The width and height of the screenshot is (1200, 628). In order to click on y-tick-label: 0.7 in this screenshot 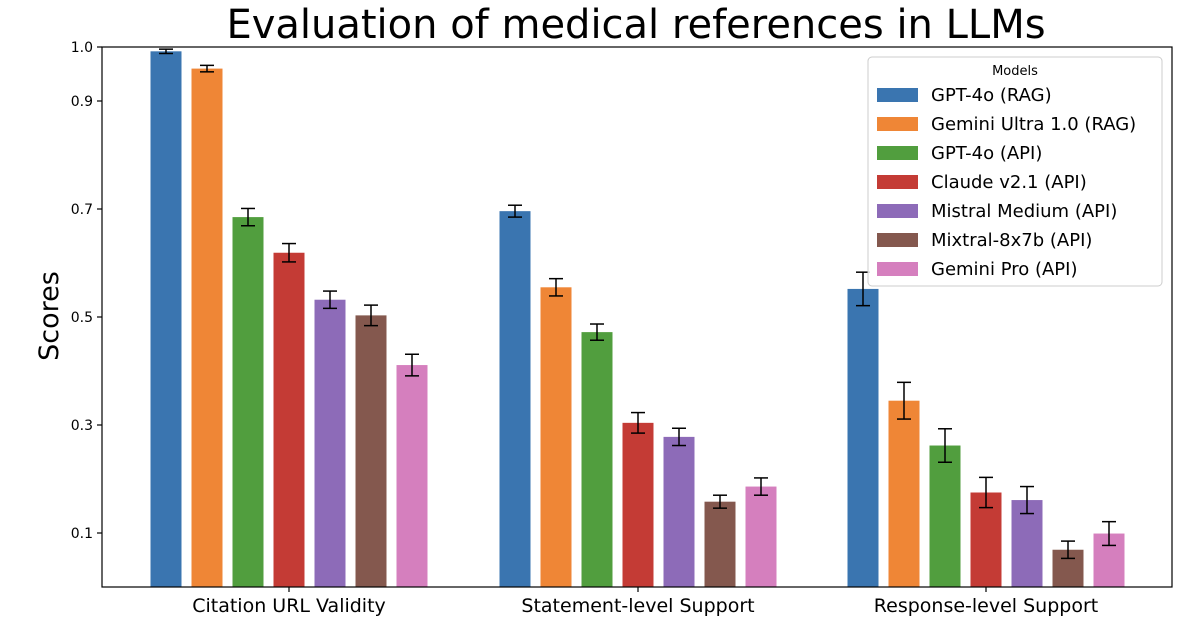, I will do `click(82, 210)`.